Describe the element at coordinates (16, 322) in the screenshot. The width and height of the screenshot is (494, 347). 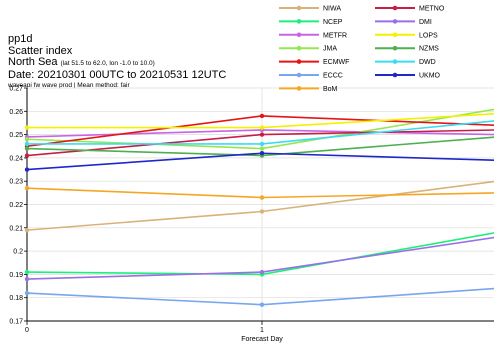
I see `y-tick-label: 0.17` at that location.